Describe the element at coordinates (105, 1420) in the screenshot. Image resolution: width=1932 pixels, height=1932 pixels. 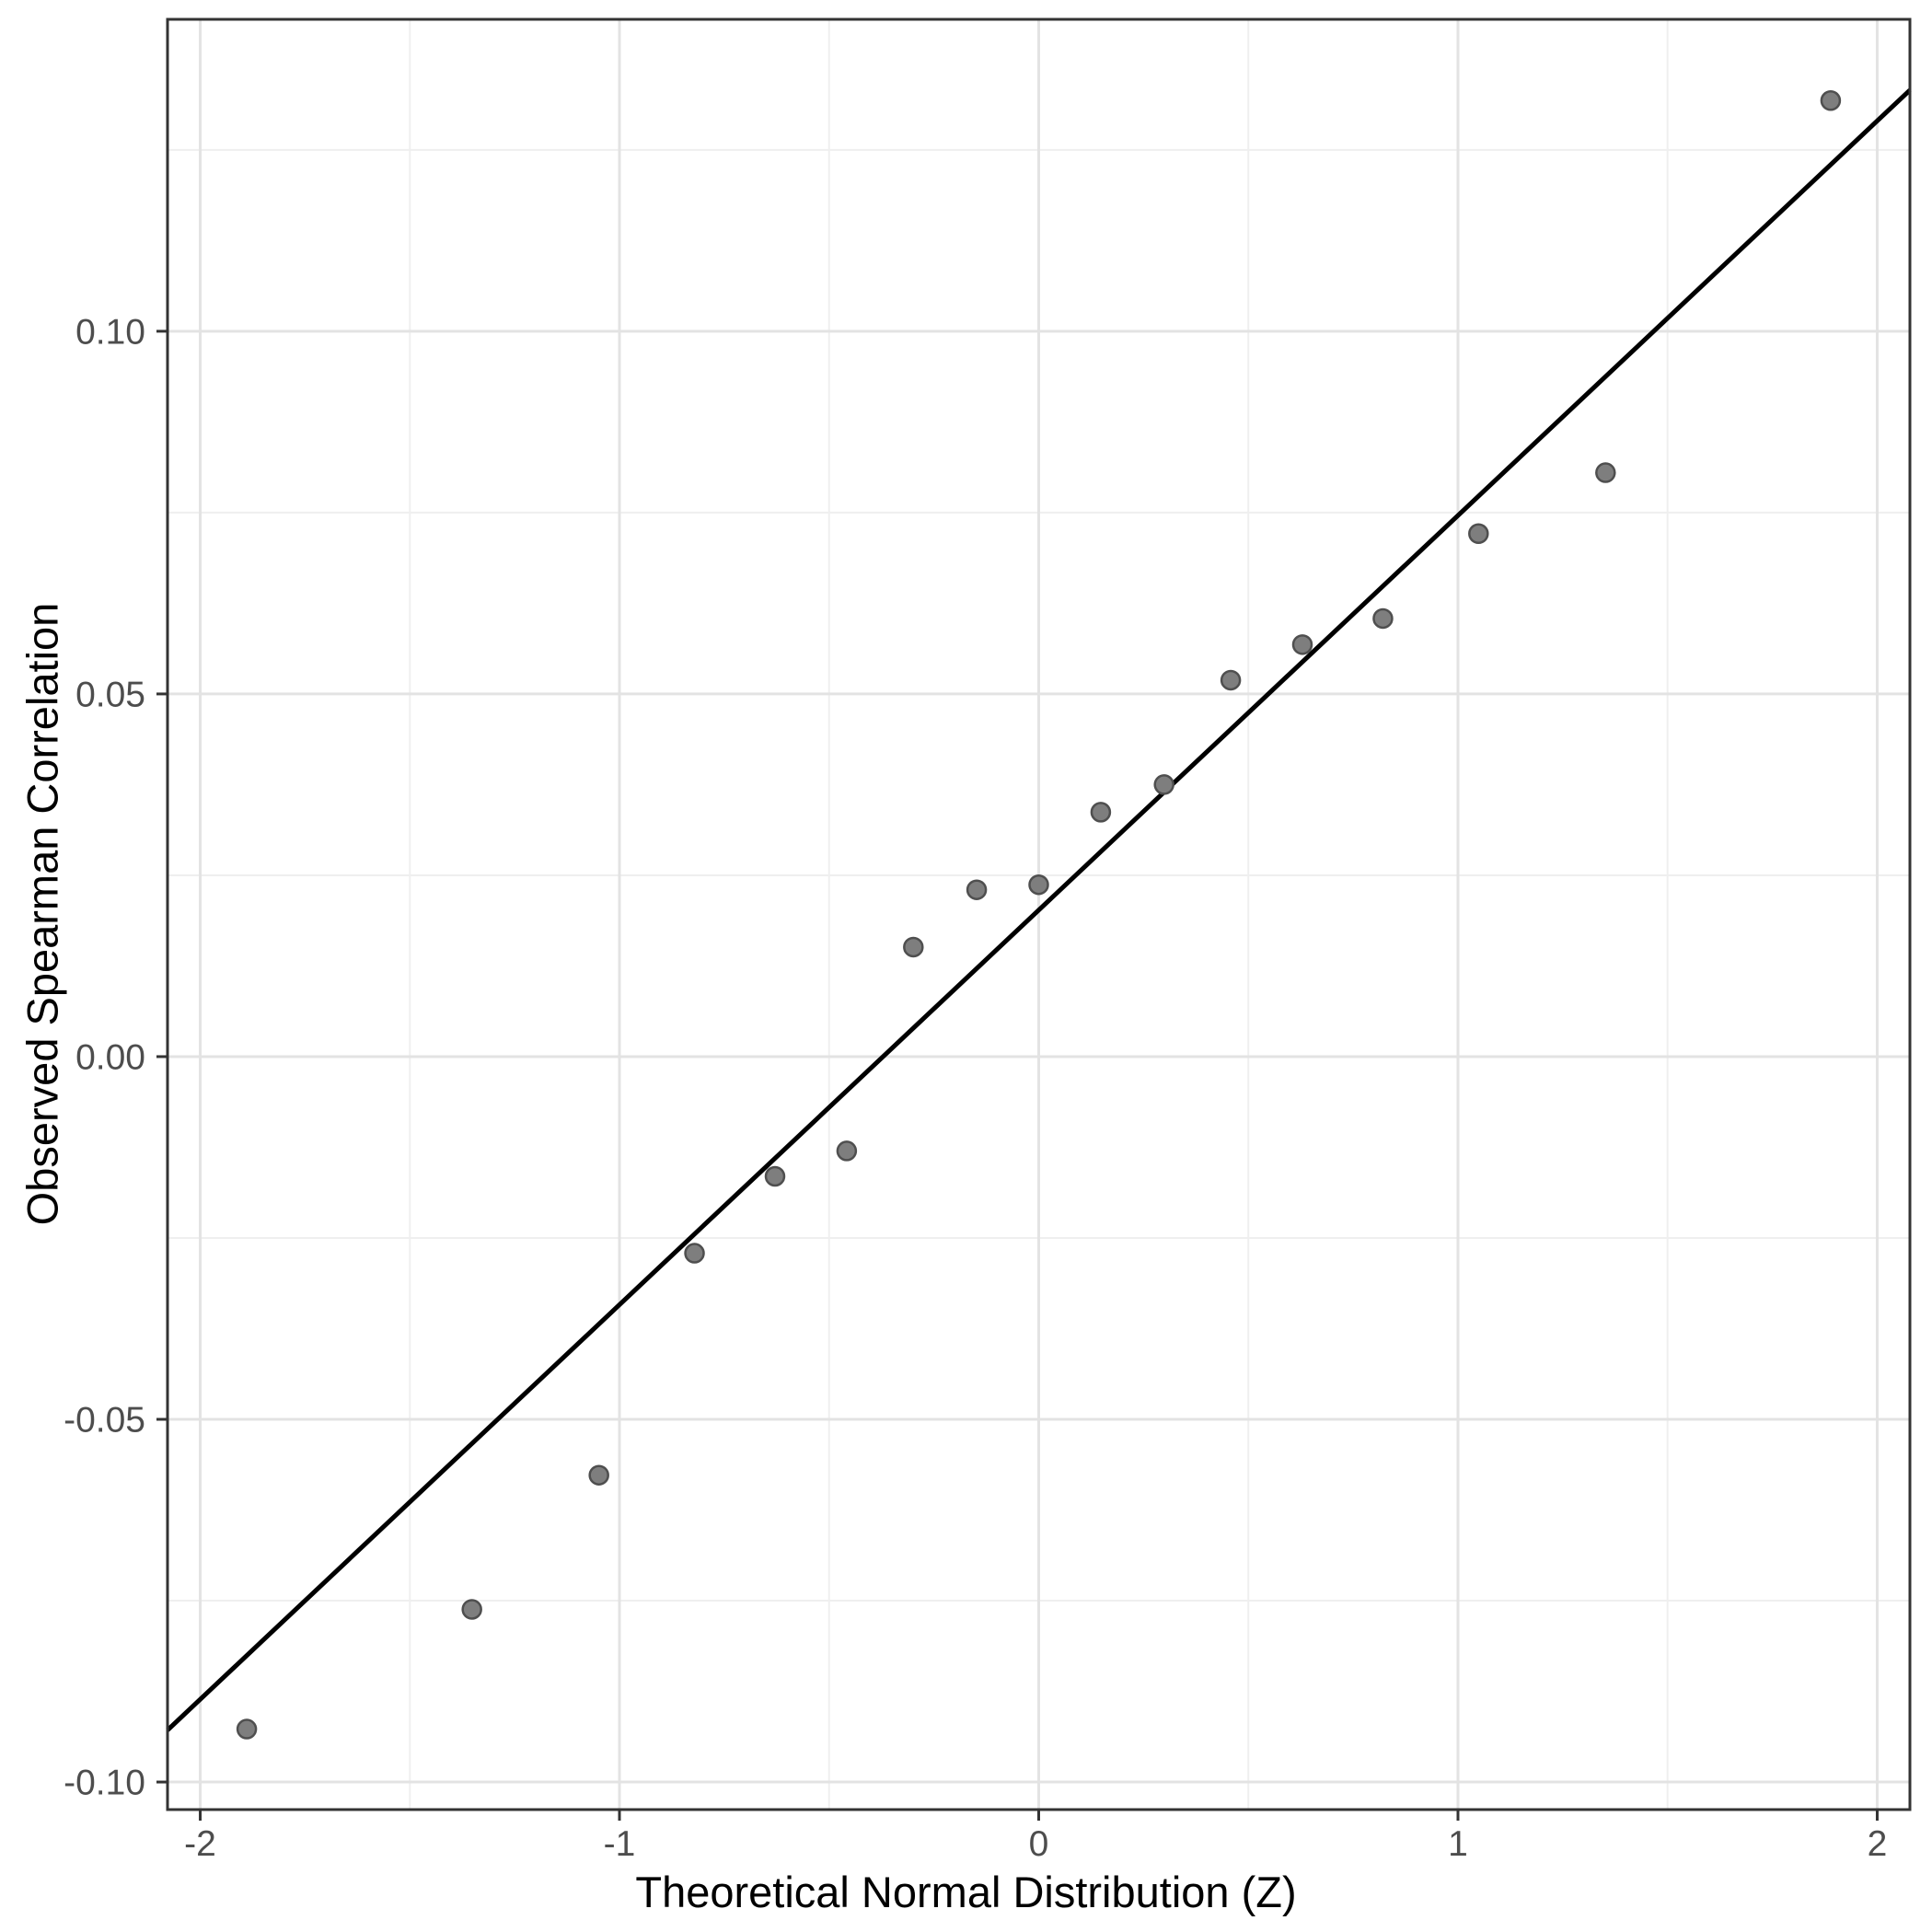
I see `y-tick-label: -0.05` at that location.